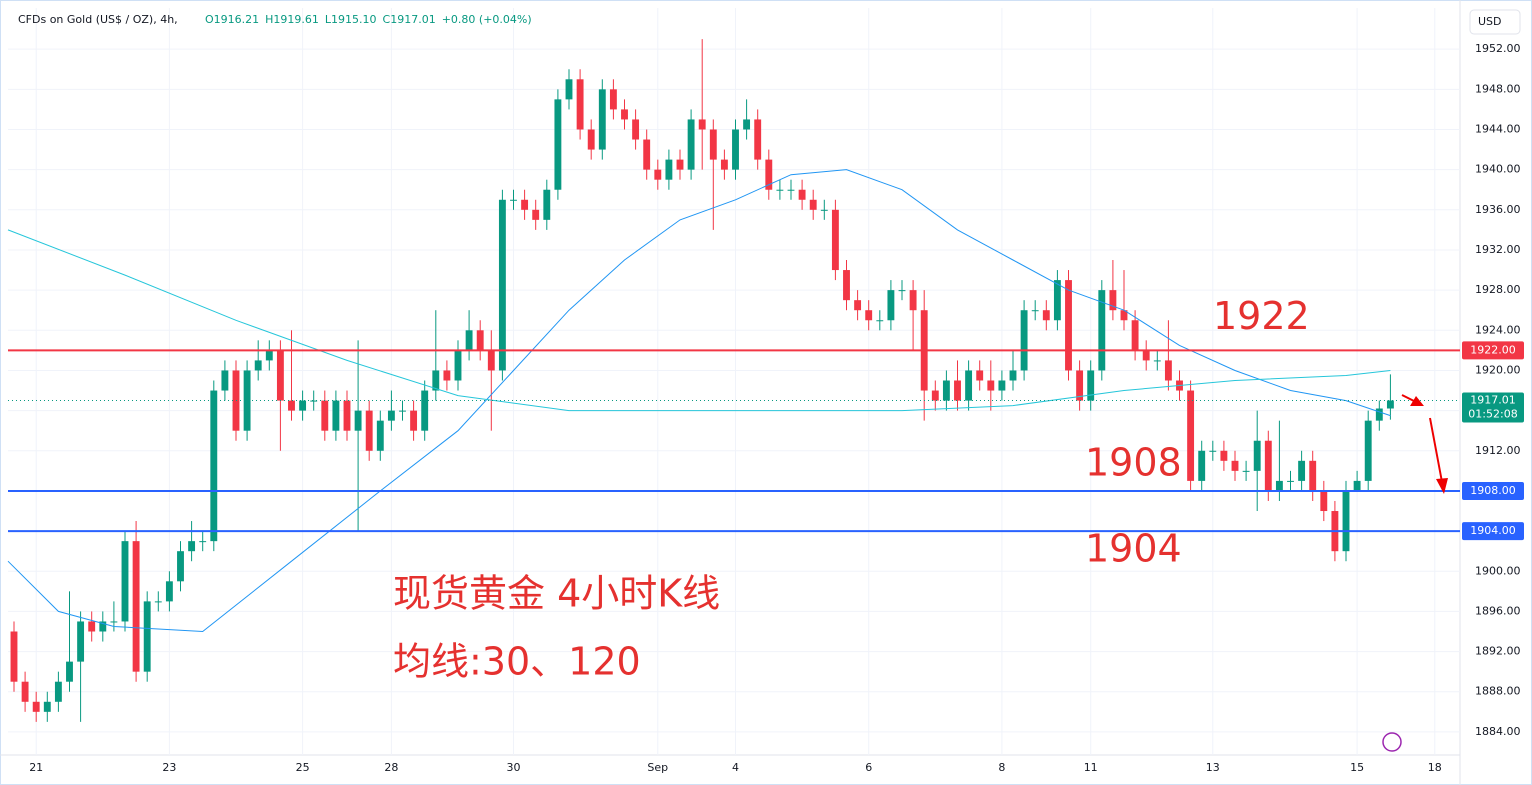 The width and height of the screenshot is (1532, 785). Describe the element at coordinates (735, 767) in the screenshot. I see `x-tick-label: 4` at that location.